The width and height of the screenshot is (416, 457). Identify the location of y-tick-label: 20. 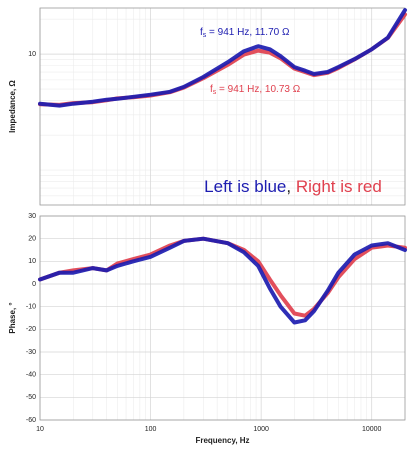
(32, 239).